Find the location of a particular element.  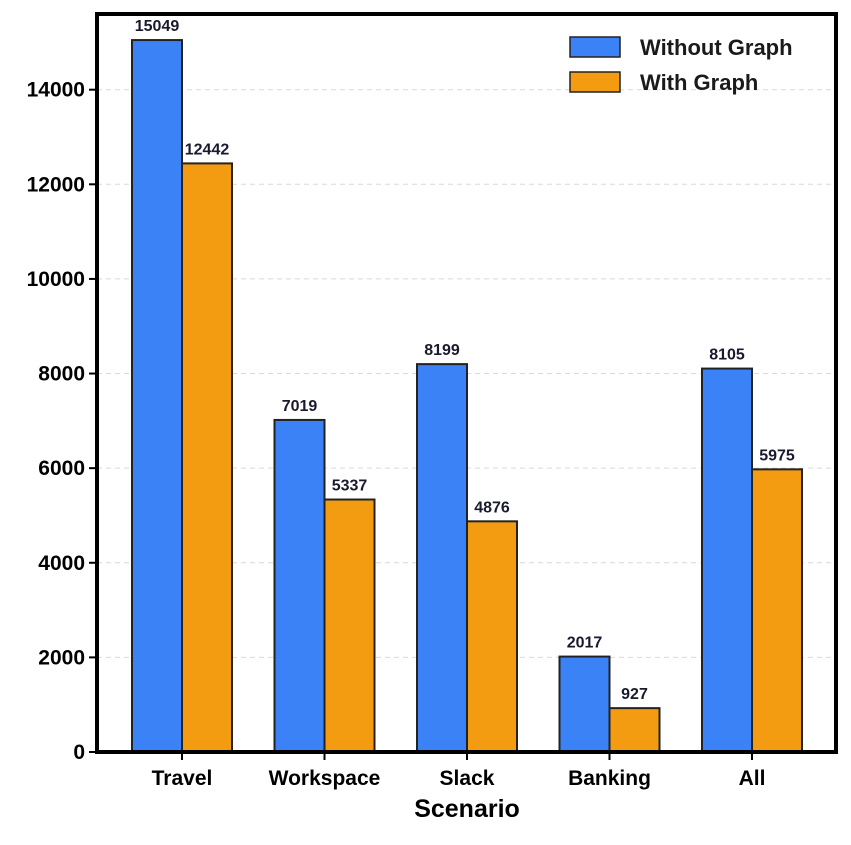

bar-value-label: 2017 is located at coordinates (585, 643).